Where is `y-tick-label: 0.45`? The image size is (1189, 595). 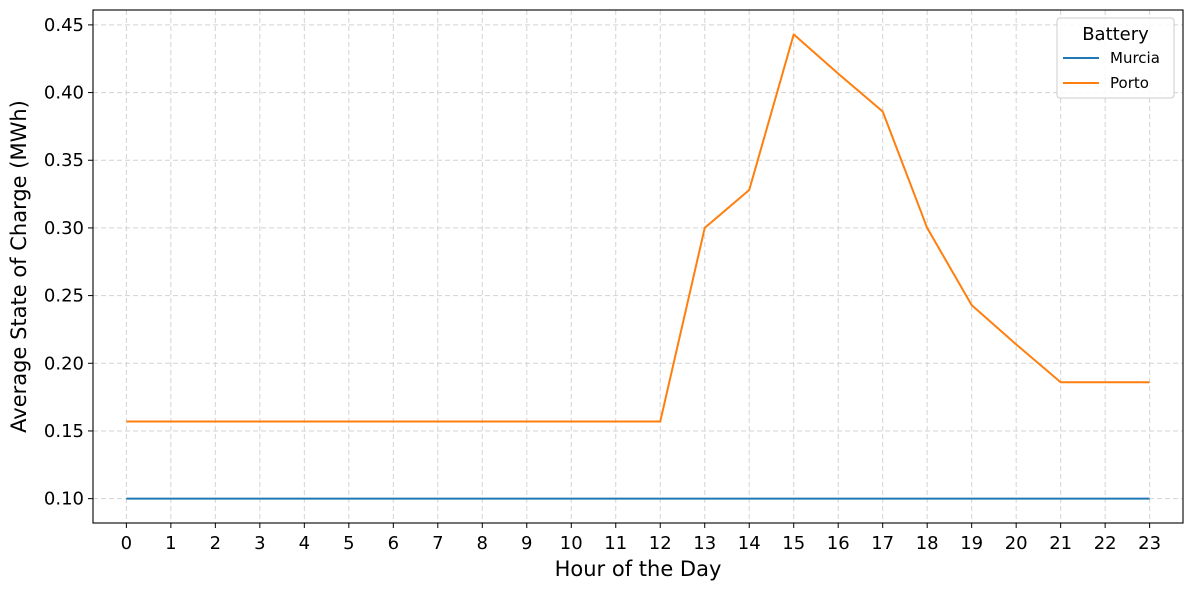 y-tick-label: 0.45 is located at coordinates (64, 25).